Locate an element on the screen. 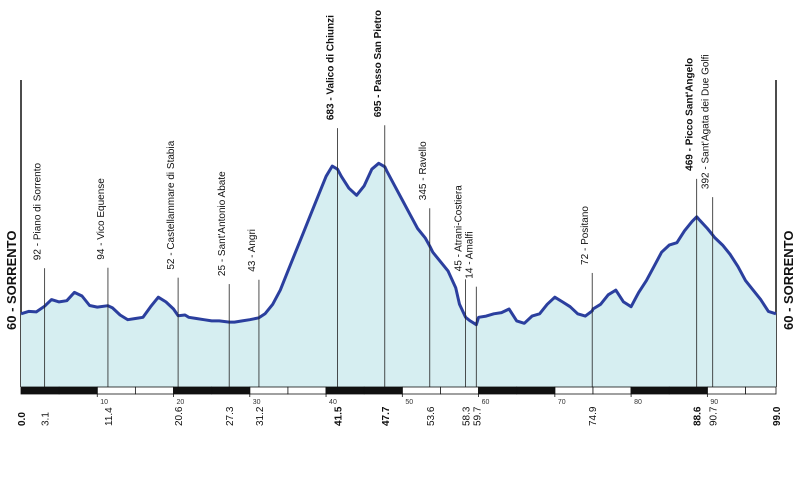 Image resolution: width=800 pixels, height=484 pixels. location-label: 52 - Castellammare di Stabia is located at coordinates (171, 204).